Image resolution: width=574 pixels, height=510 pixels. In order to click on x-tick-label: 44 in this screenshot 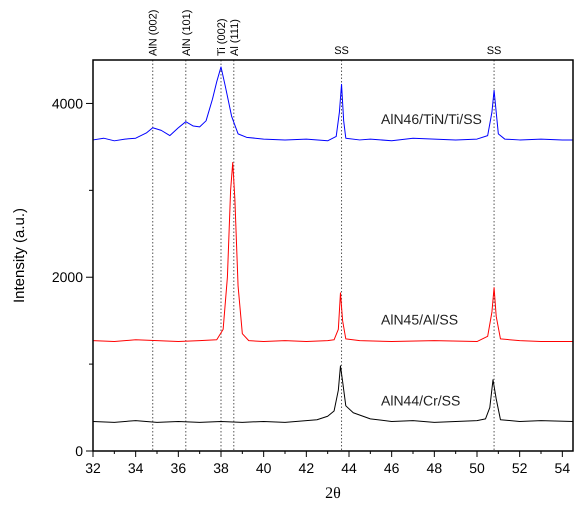, I will do `click(349, 468)`.